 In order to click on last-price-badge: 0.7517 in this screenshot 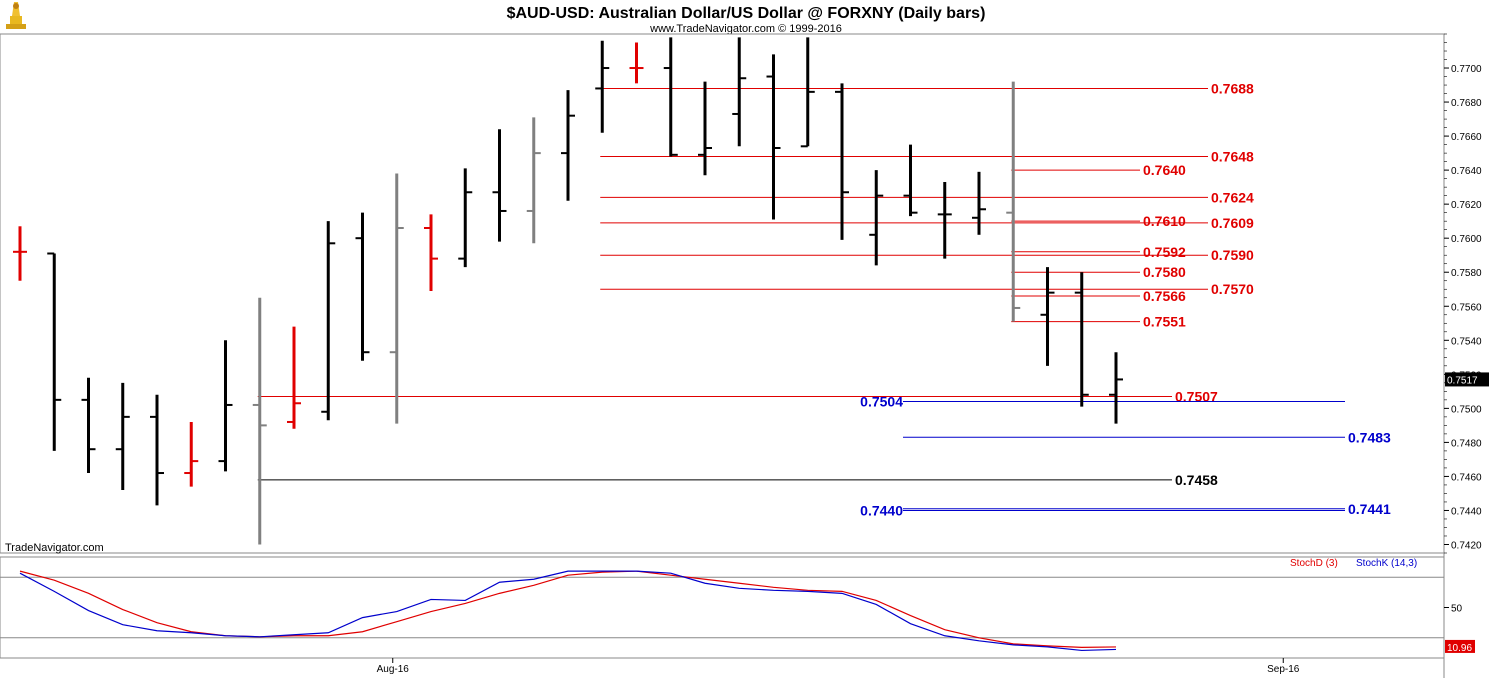, I will do `click(1467, 379)`.